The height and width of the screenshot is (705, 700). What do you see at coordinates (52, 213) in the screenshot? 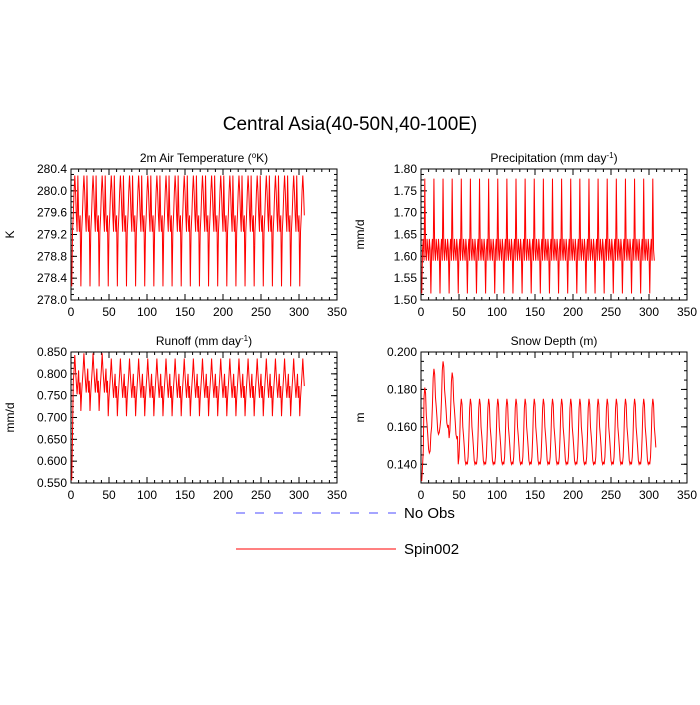
I see `y-tick-label: 279.6` at bounding box center [52, 213].